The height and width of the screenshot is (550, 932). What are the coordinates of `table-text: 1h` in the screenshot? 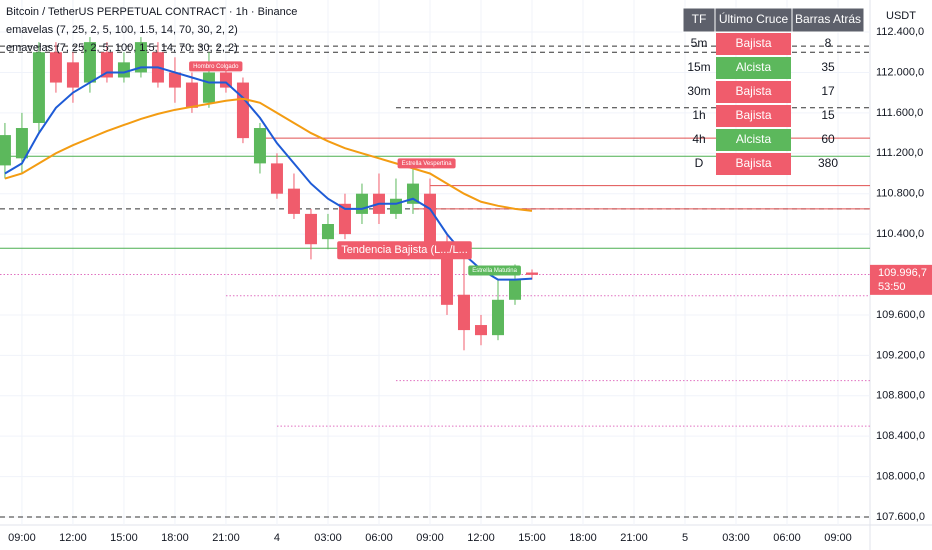 It's located at (698, 115).